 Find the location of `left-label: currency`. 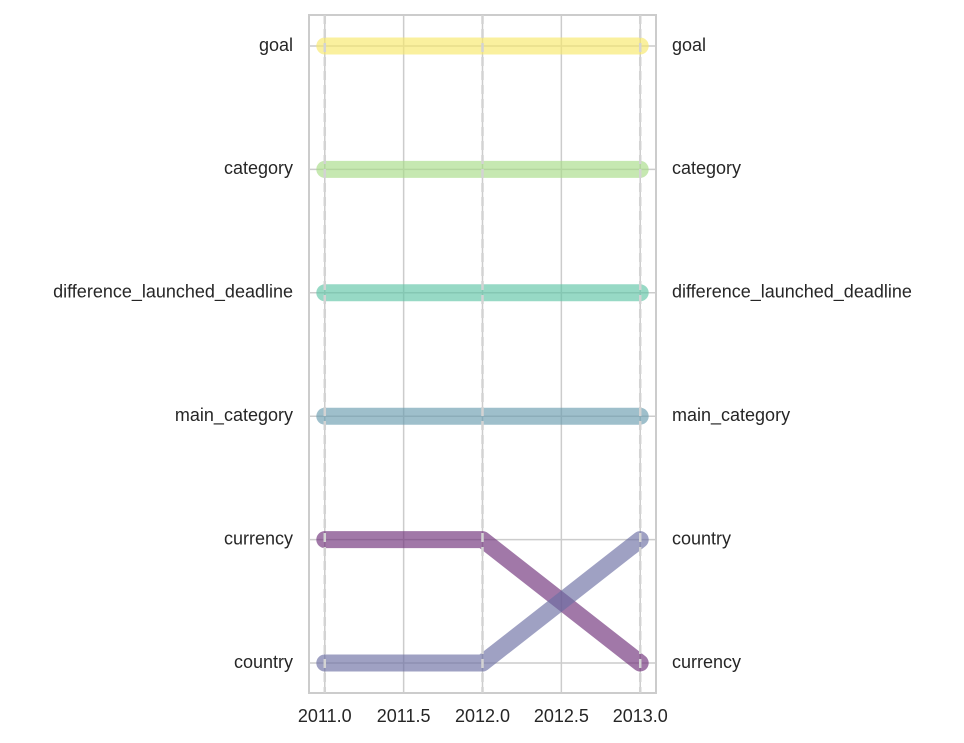

left-label: currency is located at coordinates (258, 538).